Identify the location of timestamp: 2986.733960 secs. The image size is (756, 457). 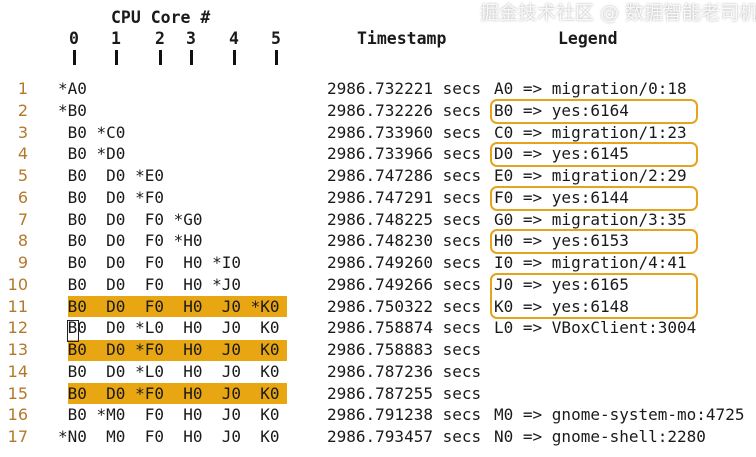
(404, 132).